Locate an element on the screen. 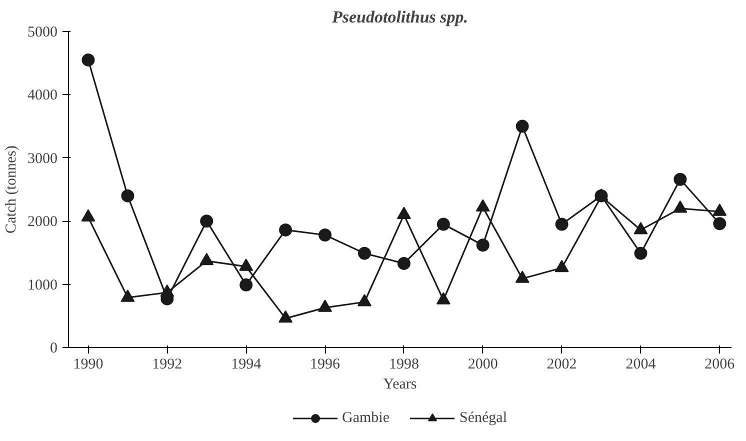 The height and width of the screenshot is (441, 746). x-tick-label: 1992 is located at coordinates (167, 364).